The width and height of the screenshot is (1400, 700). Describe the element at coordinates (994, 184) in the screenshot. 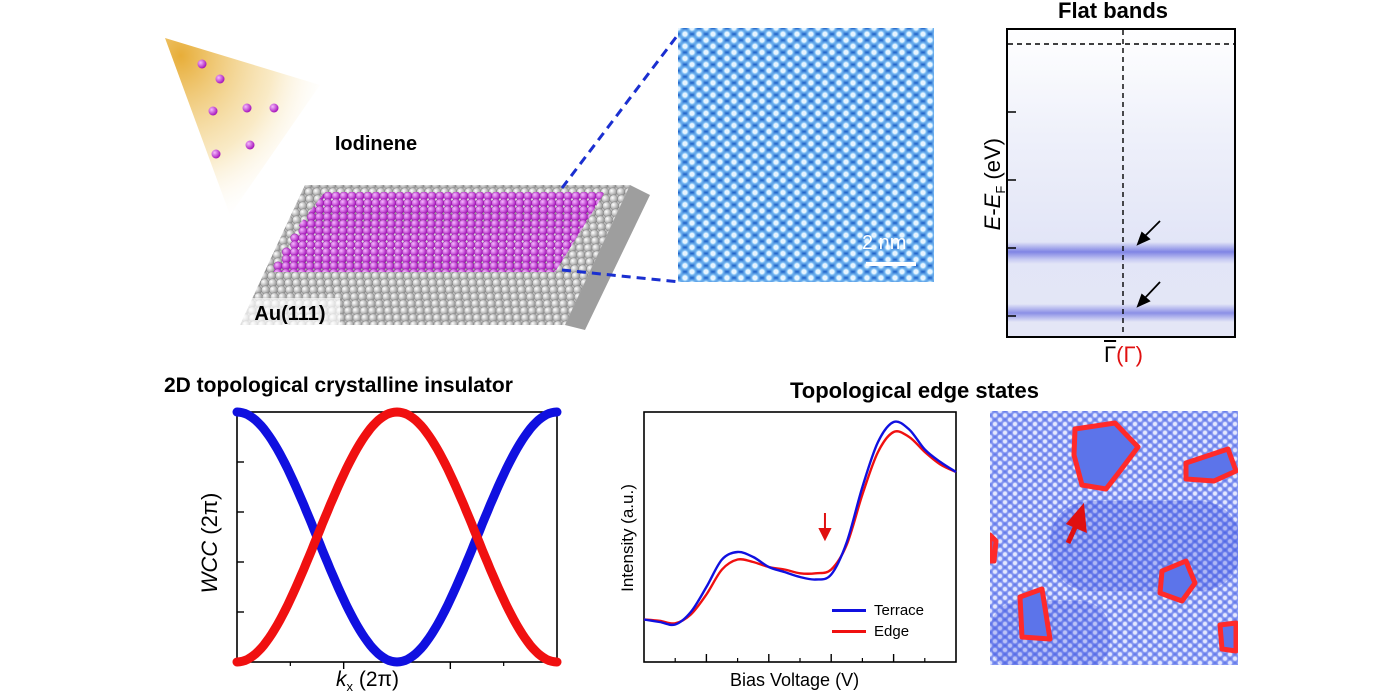

I see `arpes-ylabel: E-EF (eV)` at that location.